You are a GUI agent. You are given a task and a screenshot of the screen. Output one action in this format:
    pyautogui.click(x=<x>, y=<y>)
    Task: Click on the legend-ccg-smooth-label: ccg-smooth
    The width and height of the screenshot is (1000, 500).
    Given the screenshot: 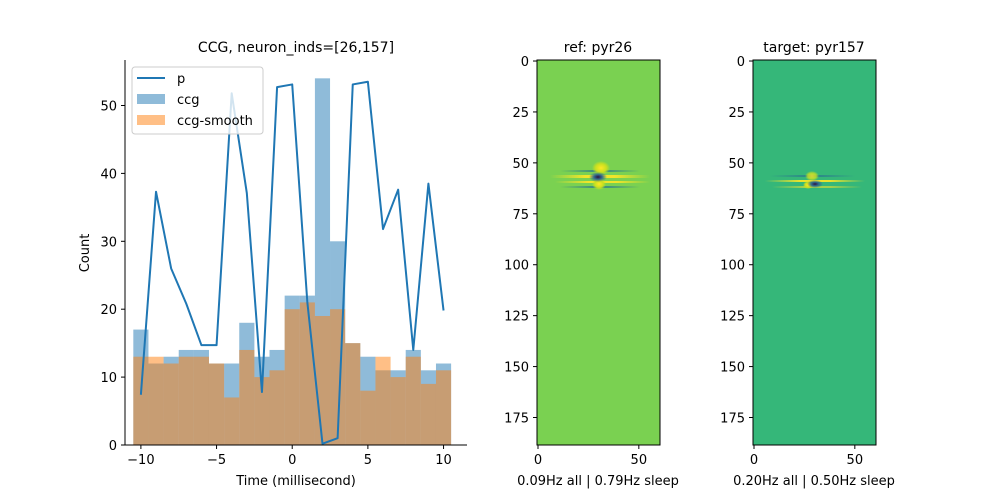 What is the action you would take?
    pyautogui.click(x=215, y=121)
    